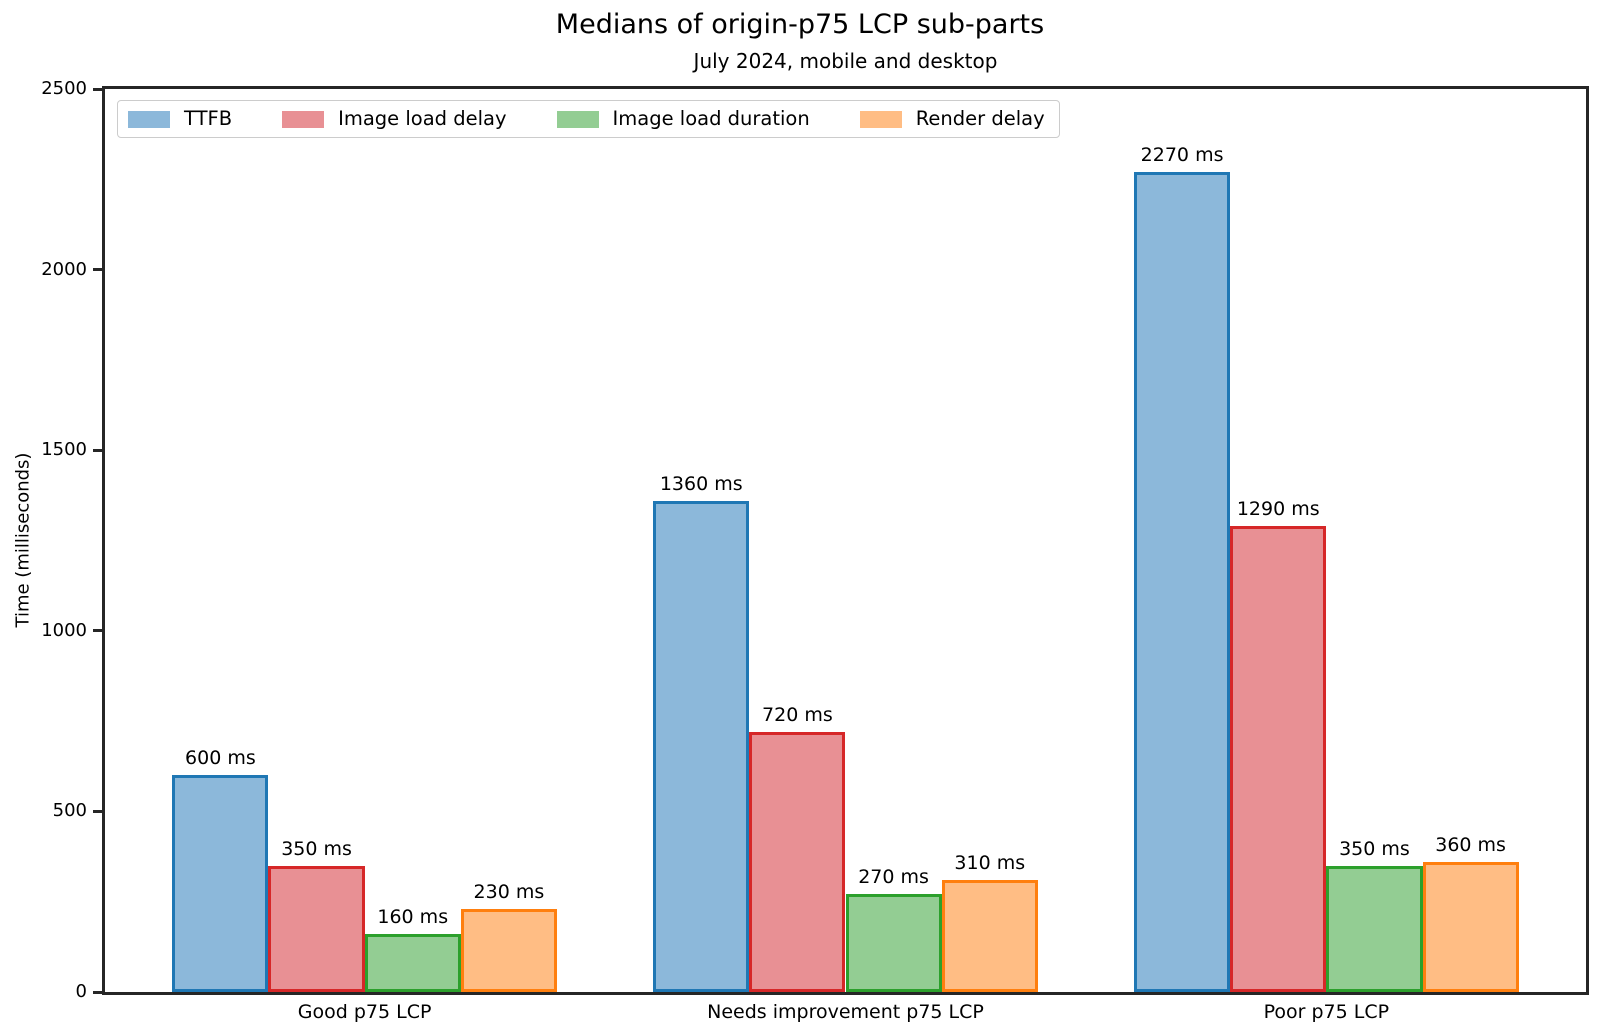 The image size is (1600, 1032). Describe the element at coordinates (845, 1012) in the screenshot. I see `category-label: Needs improvement p75 LCP` at that location.